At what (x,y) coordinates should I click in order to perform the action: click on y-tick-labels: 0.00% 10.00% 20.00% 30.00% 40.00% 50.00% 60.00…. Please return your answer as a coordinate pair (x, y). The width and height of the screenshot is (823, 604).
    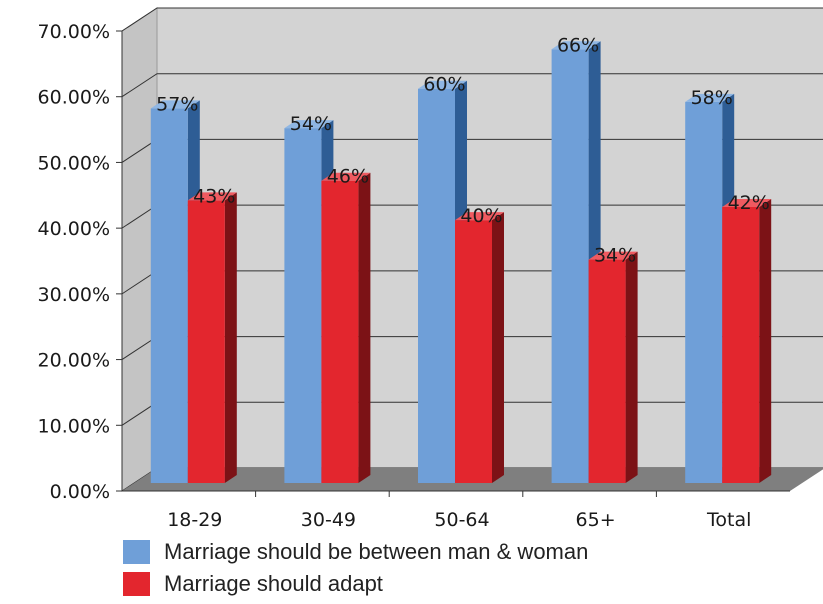
    Looking at the image, I should click on (80, 262).